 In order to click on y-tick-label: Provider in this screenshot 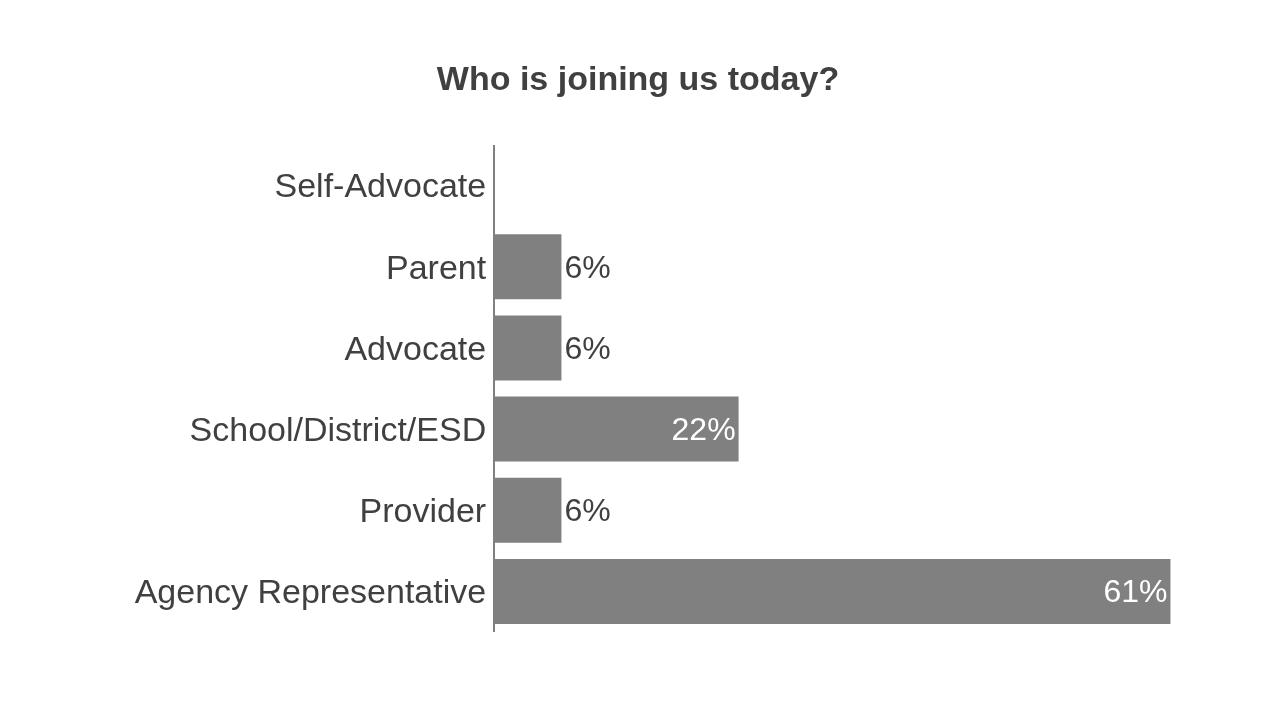, I will do `click(423, 510)`.